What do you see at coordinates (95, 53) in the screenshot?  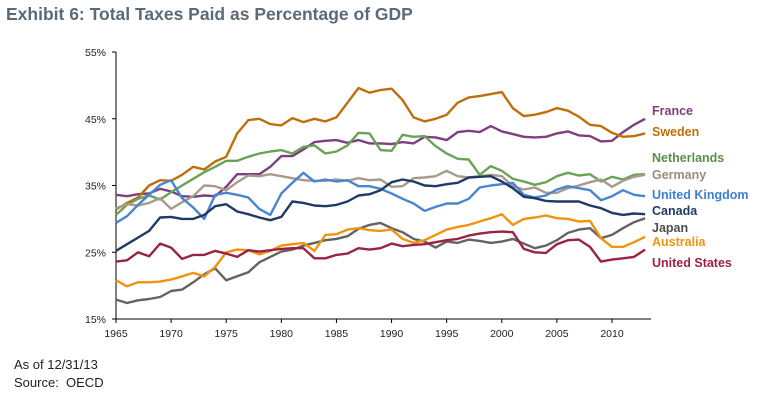 I see `y-tick-label: 55%` at bounding box center [95, 53].